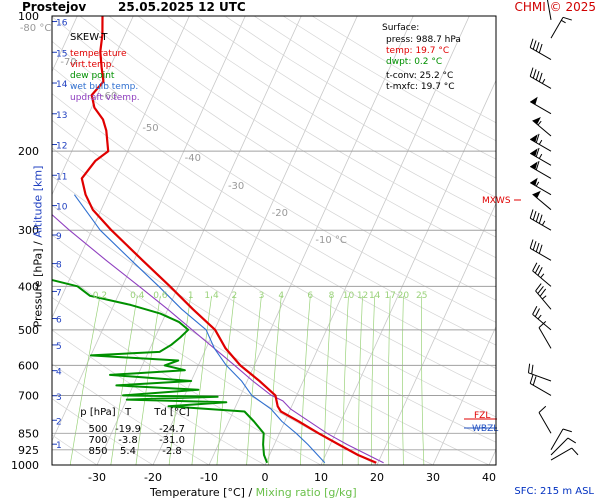 The image size is (600, 500). What do you see at coordinates (433, 477) in the screenshot?
I see `temperature-tick-30: 30` at bounding box center [433, 477].